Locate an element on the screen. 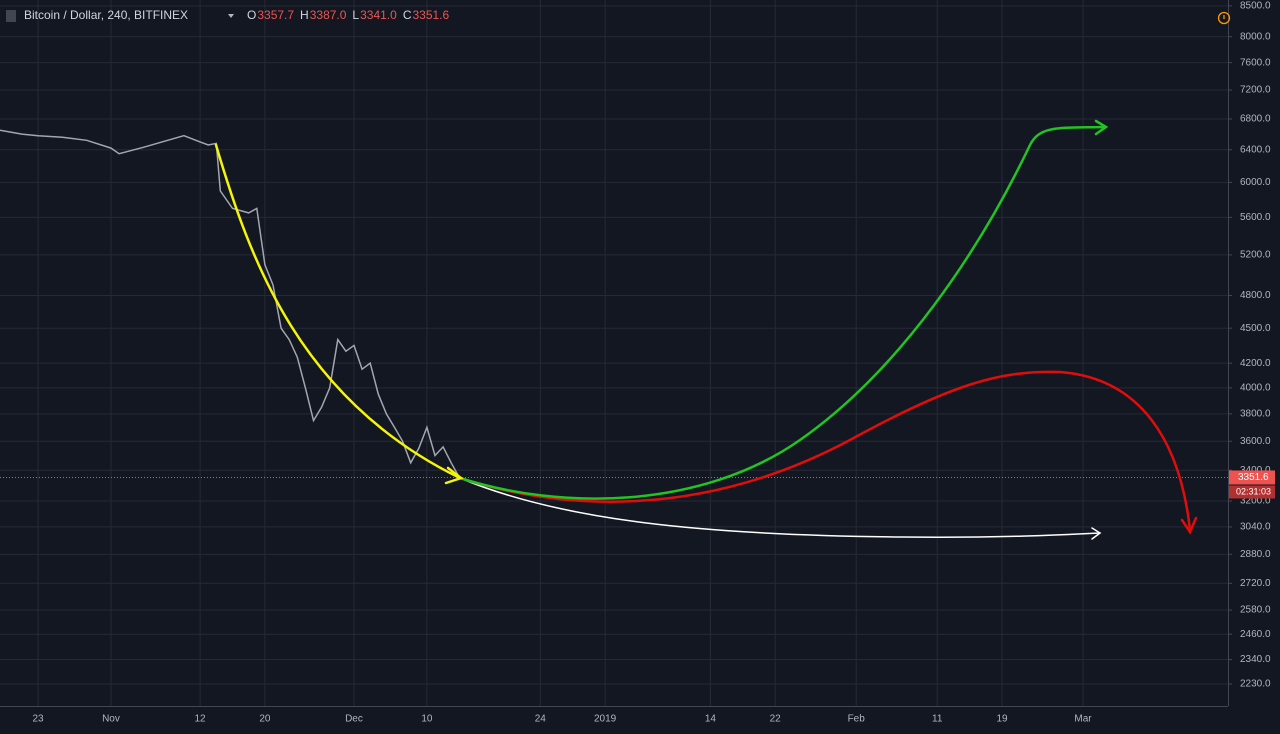 Image resolution: width=1280 pixels, height=734 pixels. y-tick-label: 6800.0 is located at coordinates (1255, 119).